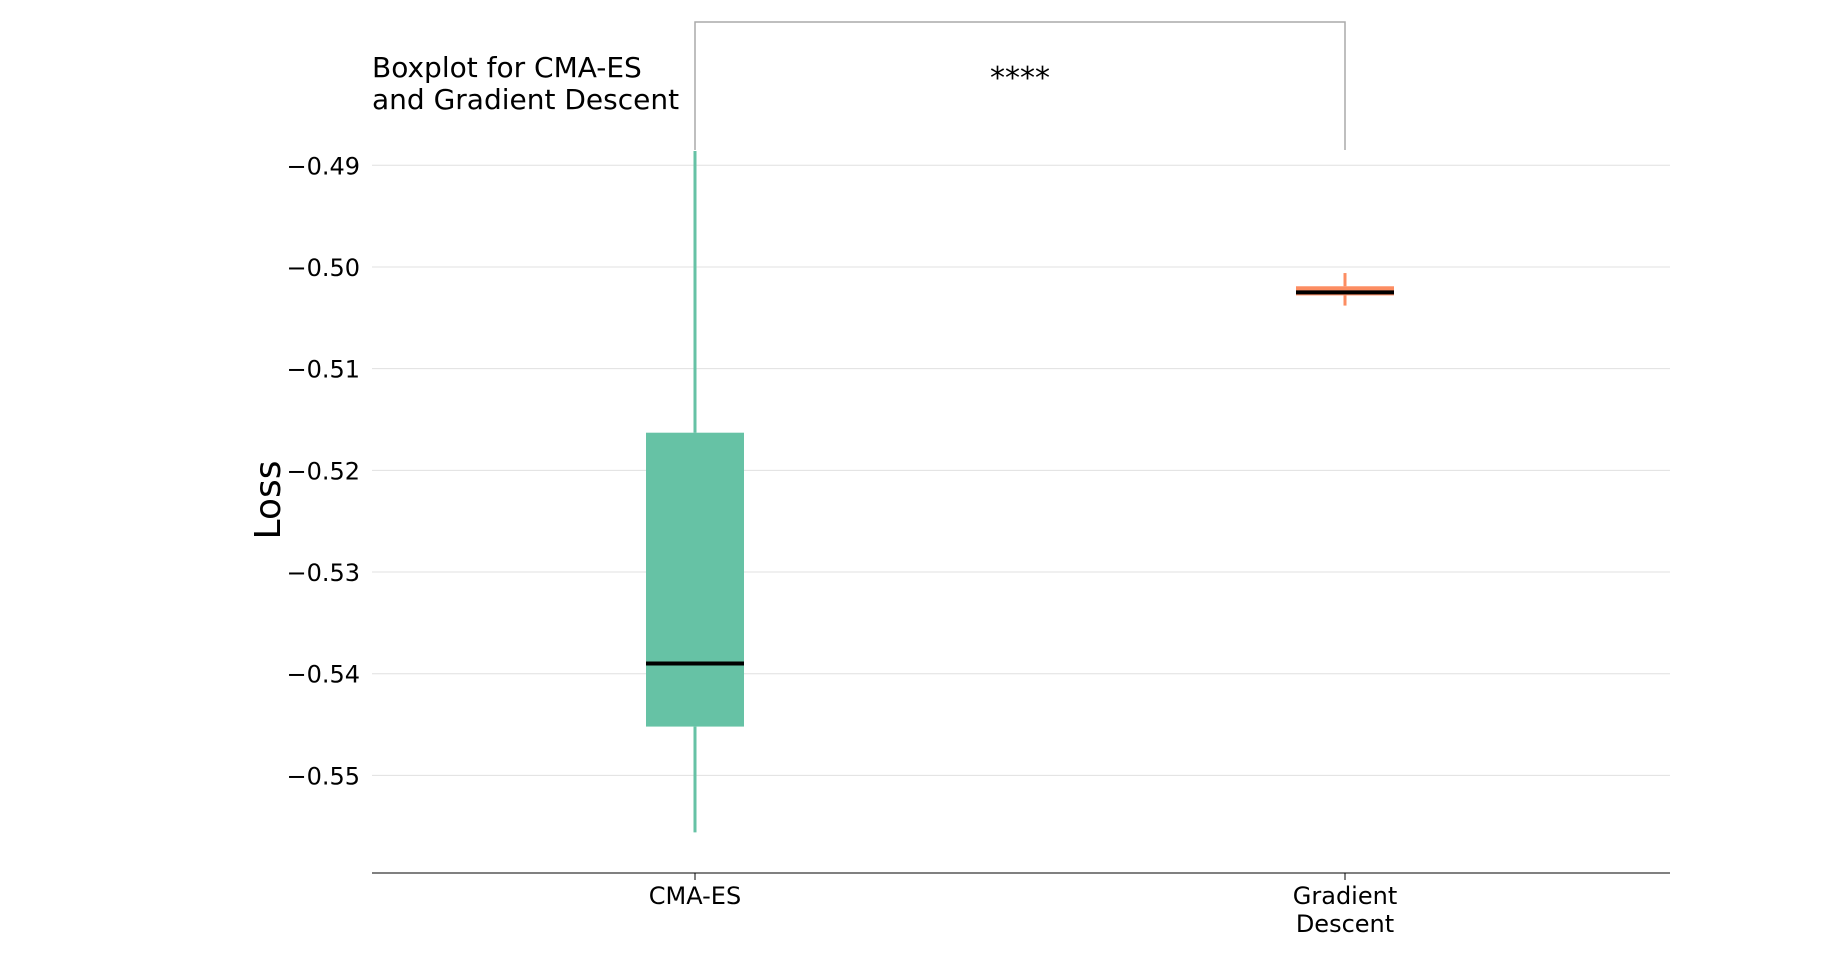 The width and height of the screenshot is (1848, 977). Describe the element at coordinates (323, 675) in the screenshot. I see `y-tick-label: −0.54` at that location.